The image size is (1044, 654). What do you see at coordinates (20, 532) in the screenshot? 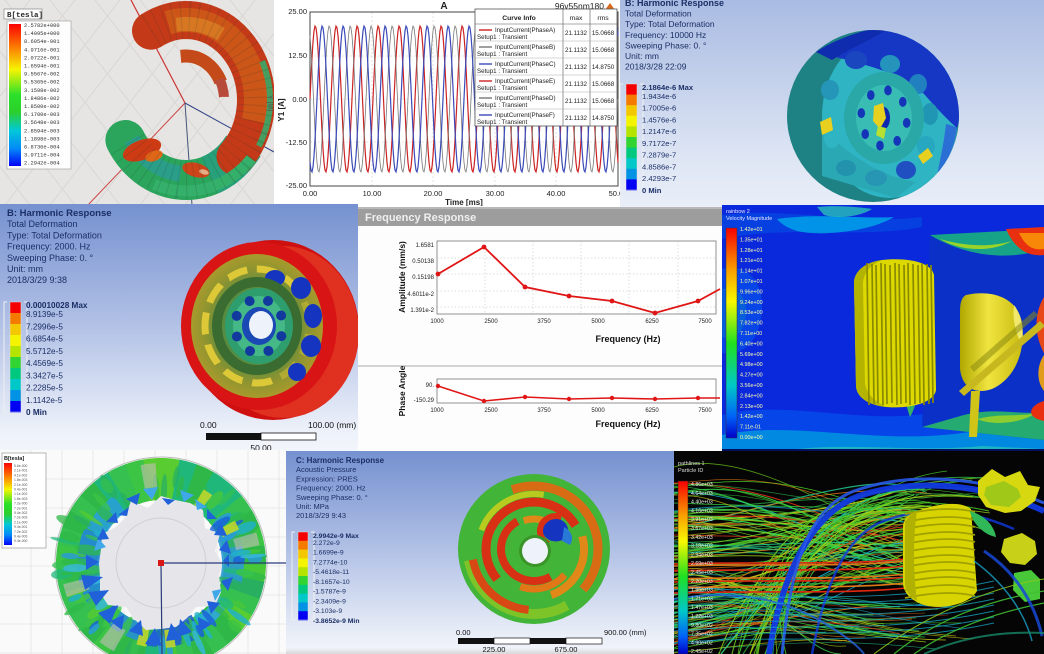
I see `svg-text: 7.2e-002` at bounding box center [20, 532].